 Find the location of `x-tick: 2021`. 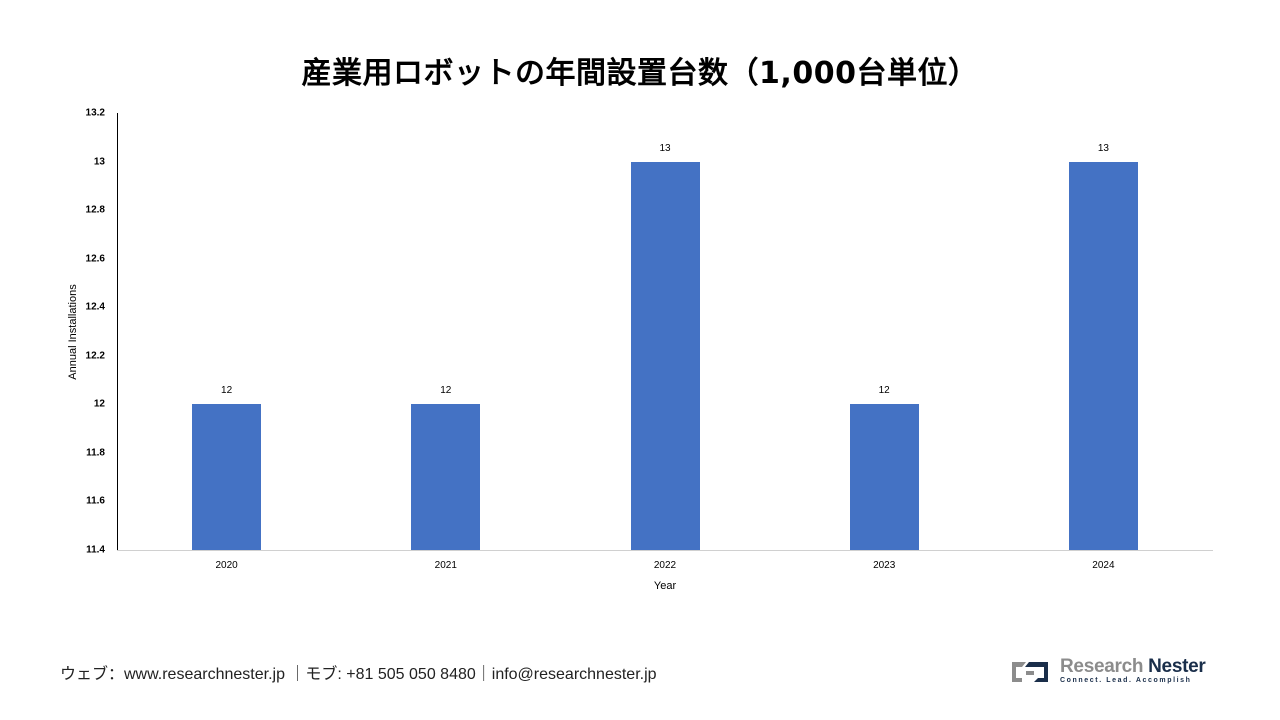

x-tick: 2021 is located at coordinates (445, 565).